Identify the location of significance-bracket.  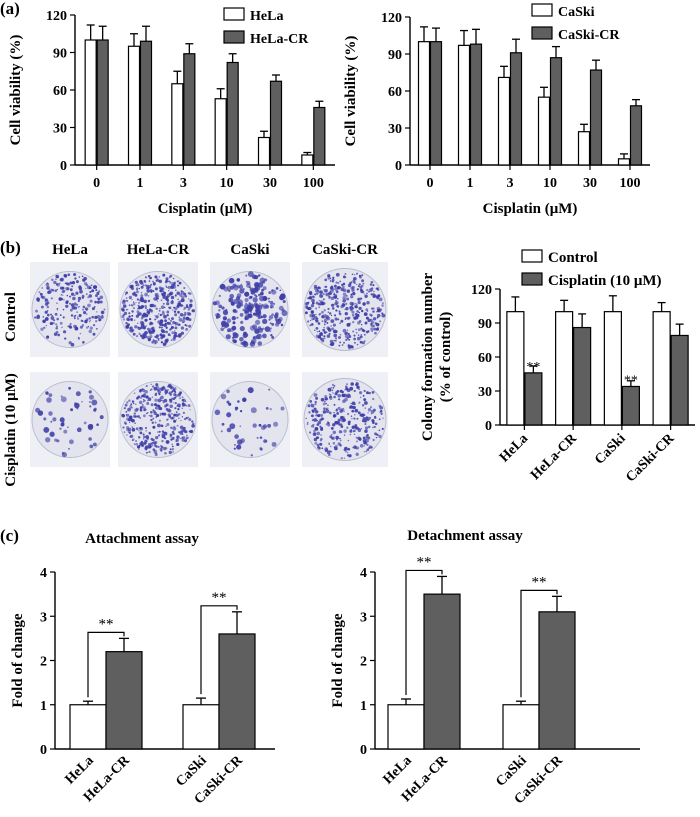
(424, 632).